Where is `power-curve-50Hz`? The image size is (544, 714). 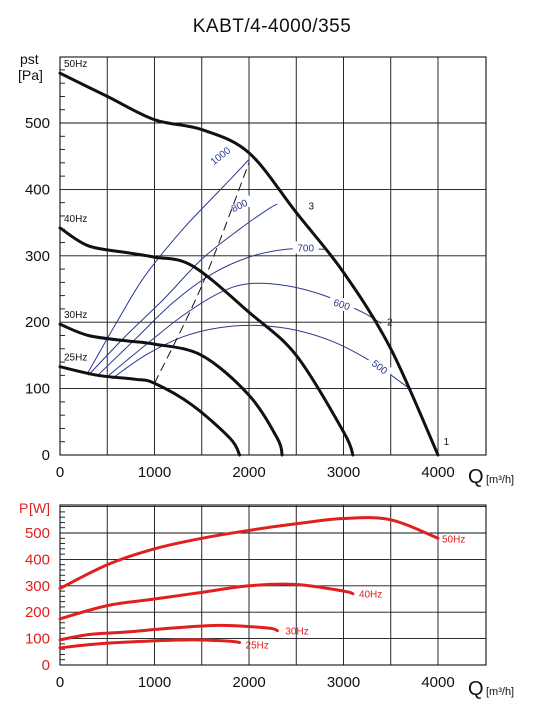 power-curve-50Hz is located at coordinates (249, 553).